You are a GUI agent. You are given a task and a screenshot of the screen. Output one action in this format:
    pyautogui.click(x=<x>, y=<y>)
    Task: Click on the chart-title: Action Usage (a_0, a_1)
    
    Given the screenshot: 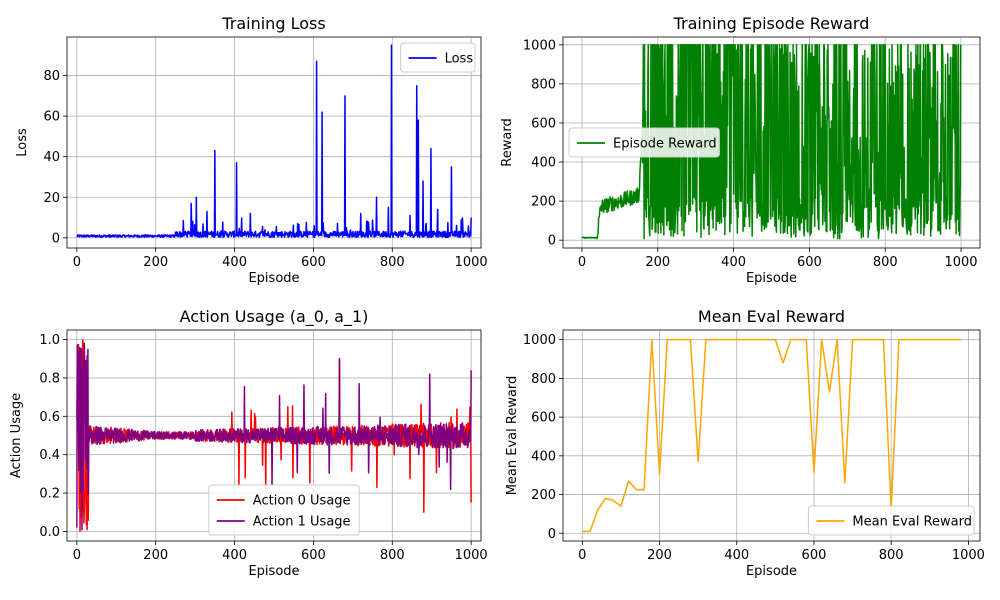 What is the action you would take?
    pyautogui.click(x=274, y=317)
    